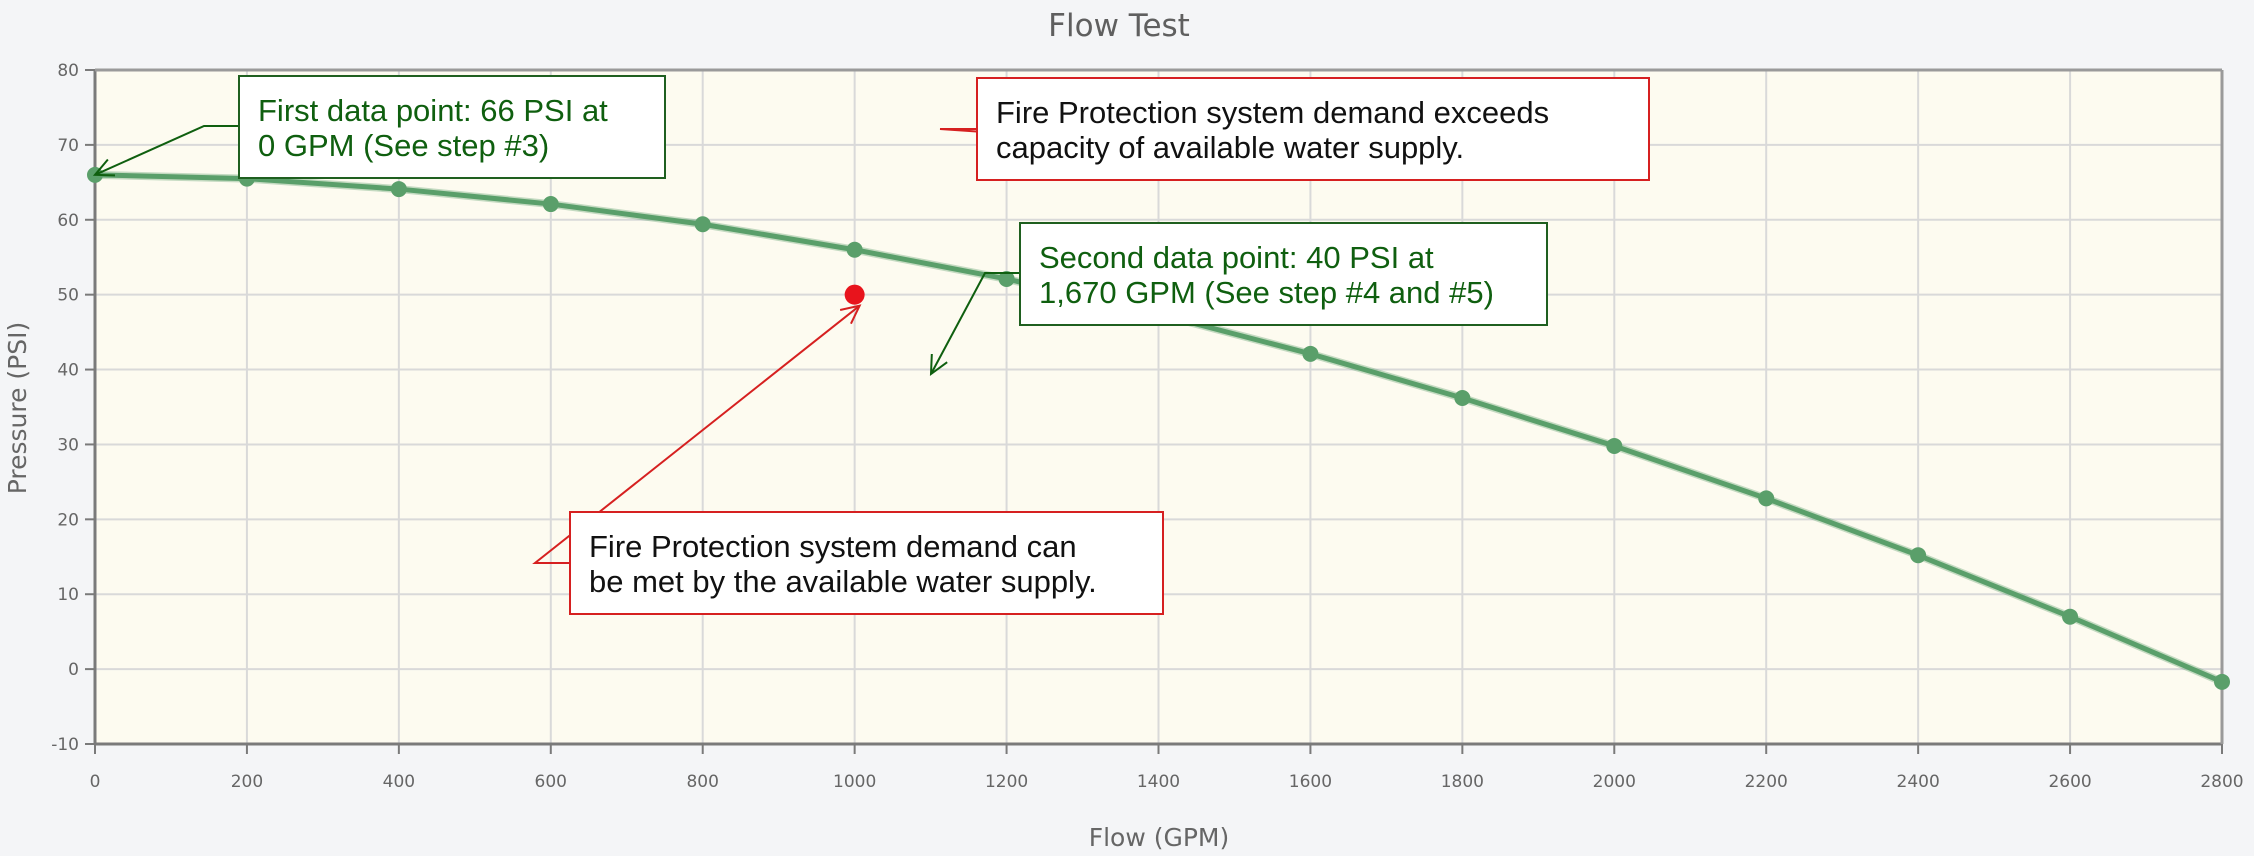  I want to click on x-tick-label: 400, so click(399, 782).